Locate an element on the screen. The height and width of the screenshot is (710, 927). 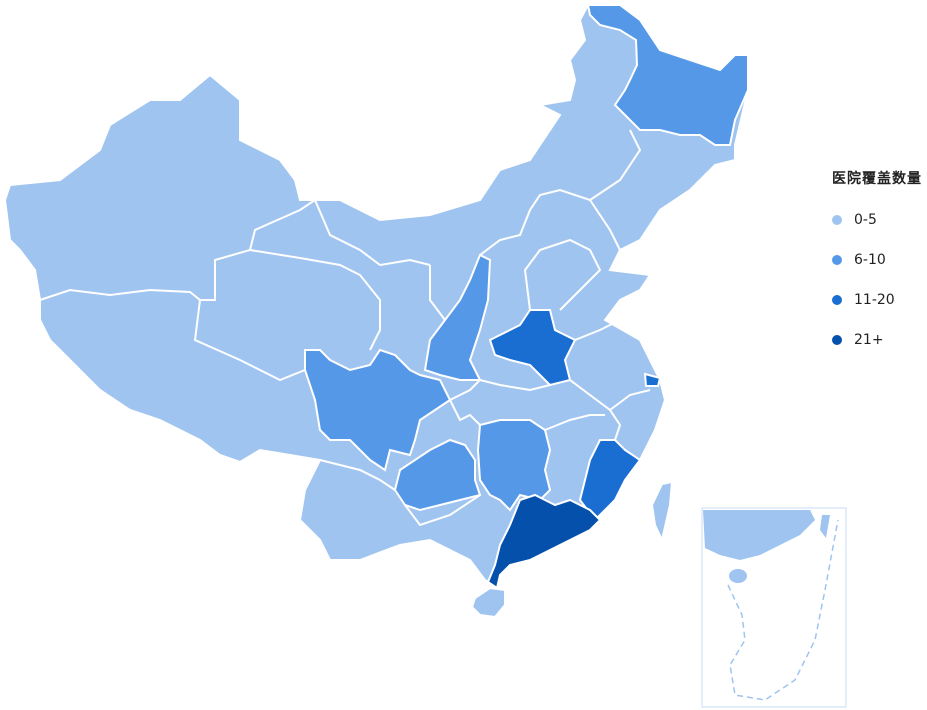
legend-item-6-10: 6-10 is located at coordinates (877, 260).